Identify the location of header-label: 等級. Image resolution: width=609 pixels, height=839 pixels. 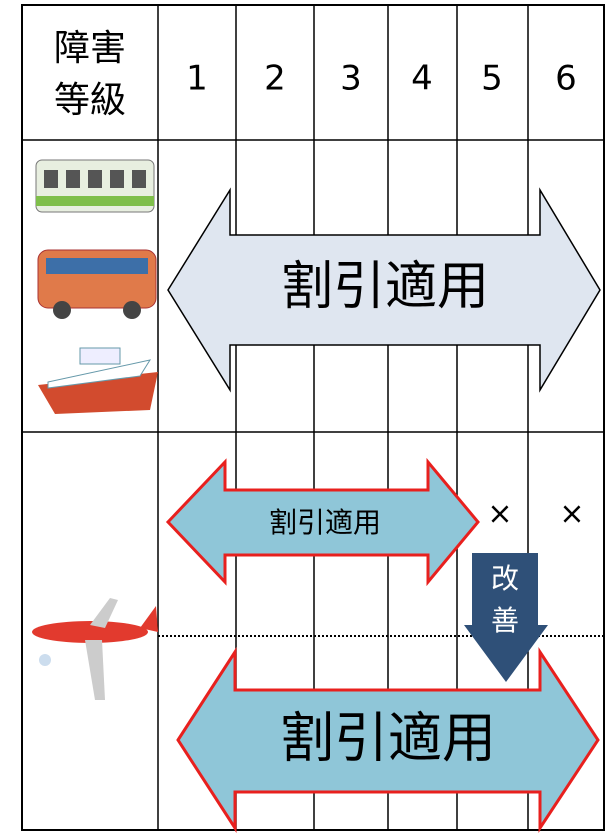
(90, 100).